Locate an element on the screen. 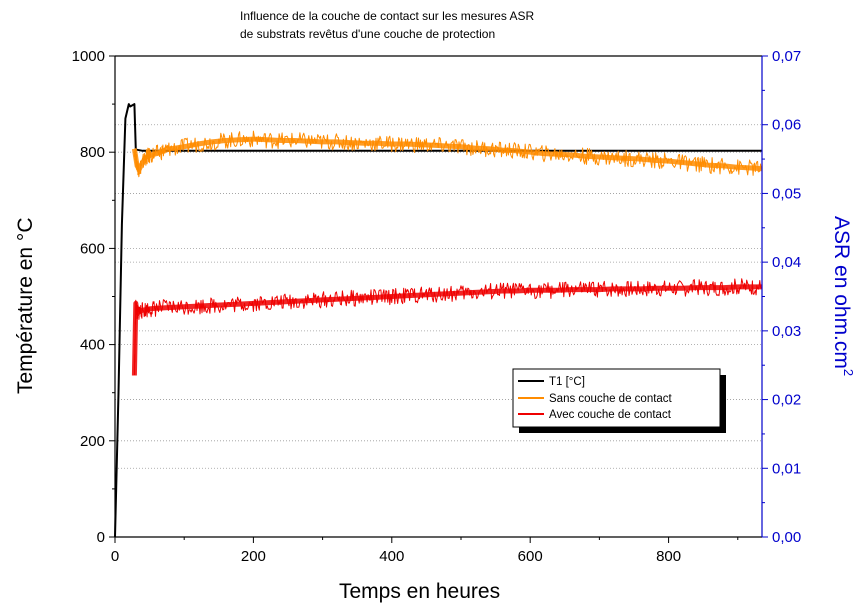 Image resolution: width=859 pixels, height=606 pixels. y-left-tick-label-4: 800 is located at coordinates (92, 152).